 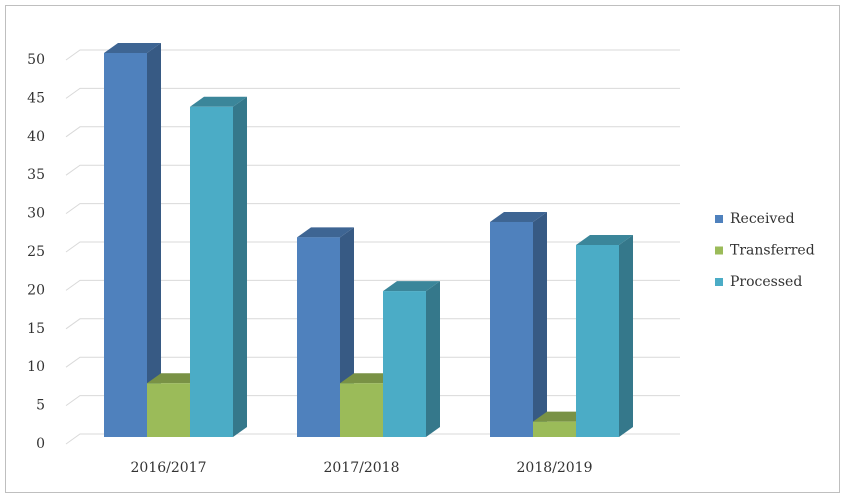 I want to click on x-tick-label: 2017/2018, so click(x=362, y=468).